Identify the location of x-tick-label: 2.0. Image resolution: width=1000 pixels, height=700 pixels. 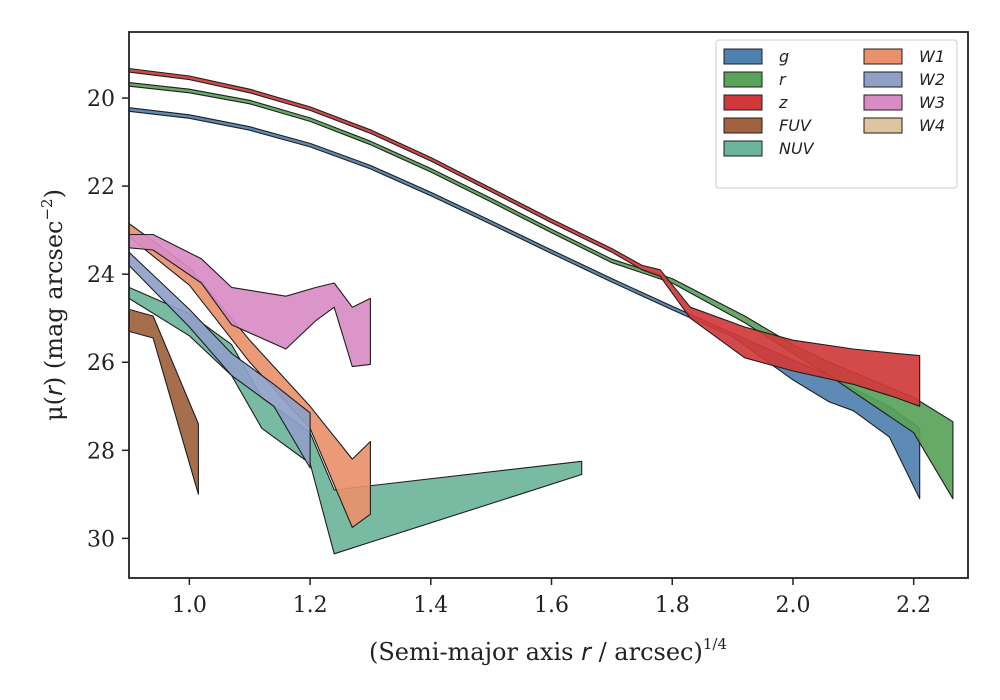
(792, 605).